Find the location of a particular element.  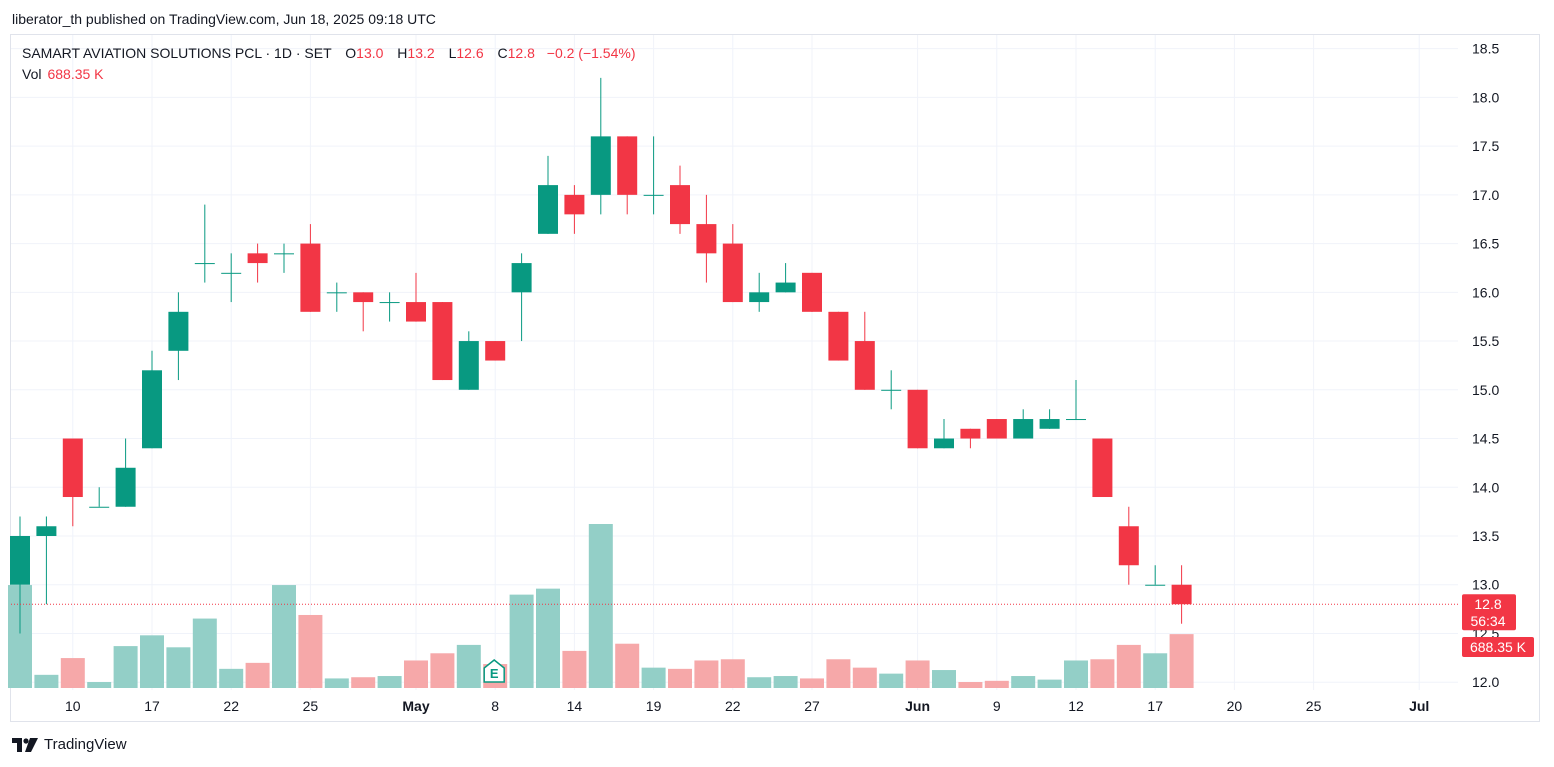

y-tick-label: 15.5 is located at coordinates (1485, 341).